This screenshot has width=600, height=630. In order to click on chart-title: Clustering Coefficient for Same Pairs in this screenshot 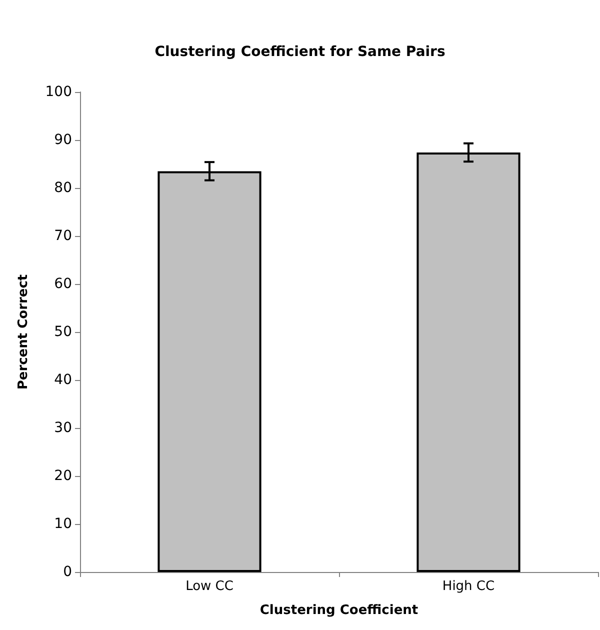, I will do `click(300, 52)`.